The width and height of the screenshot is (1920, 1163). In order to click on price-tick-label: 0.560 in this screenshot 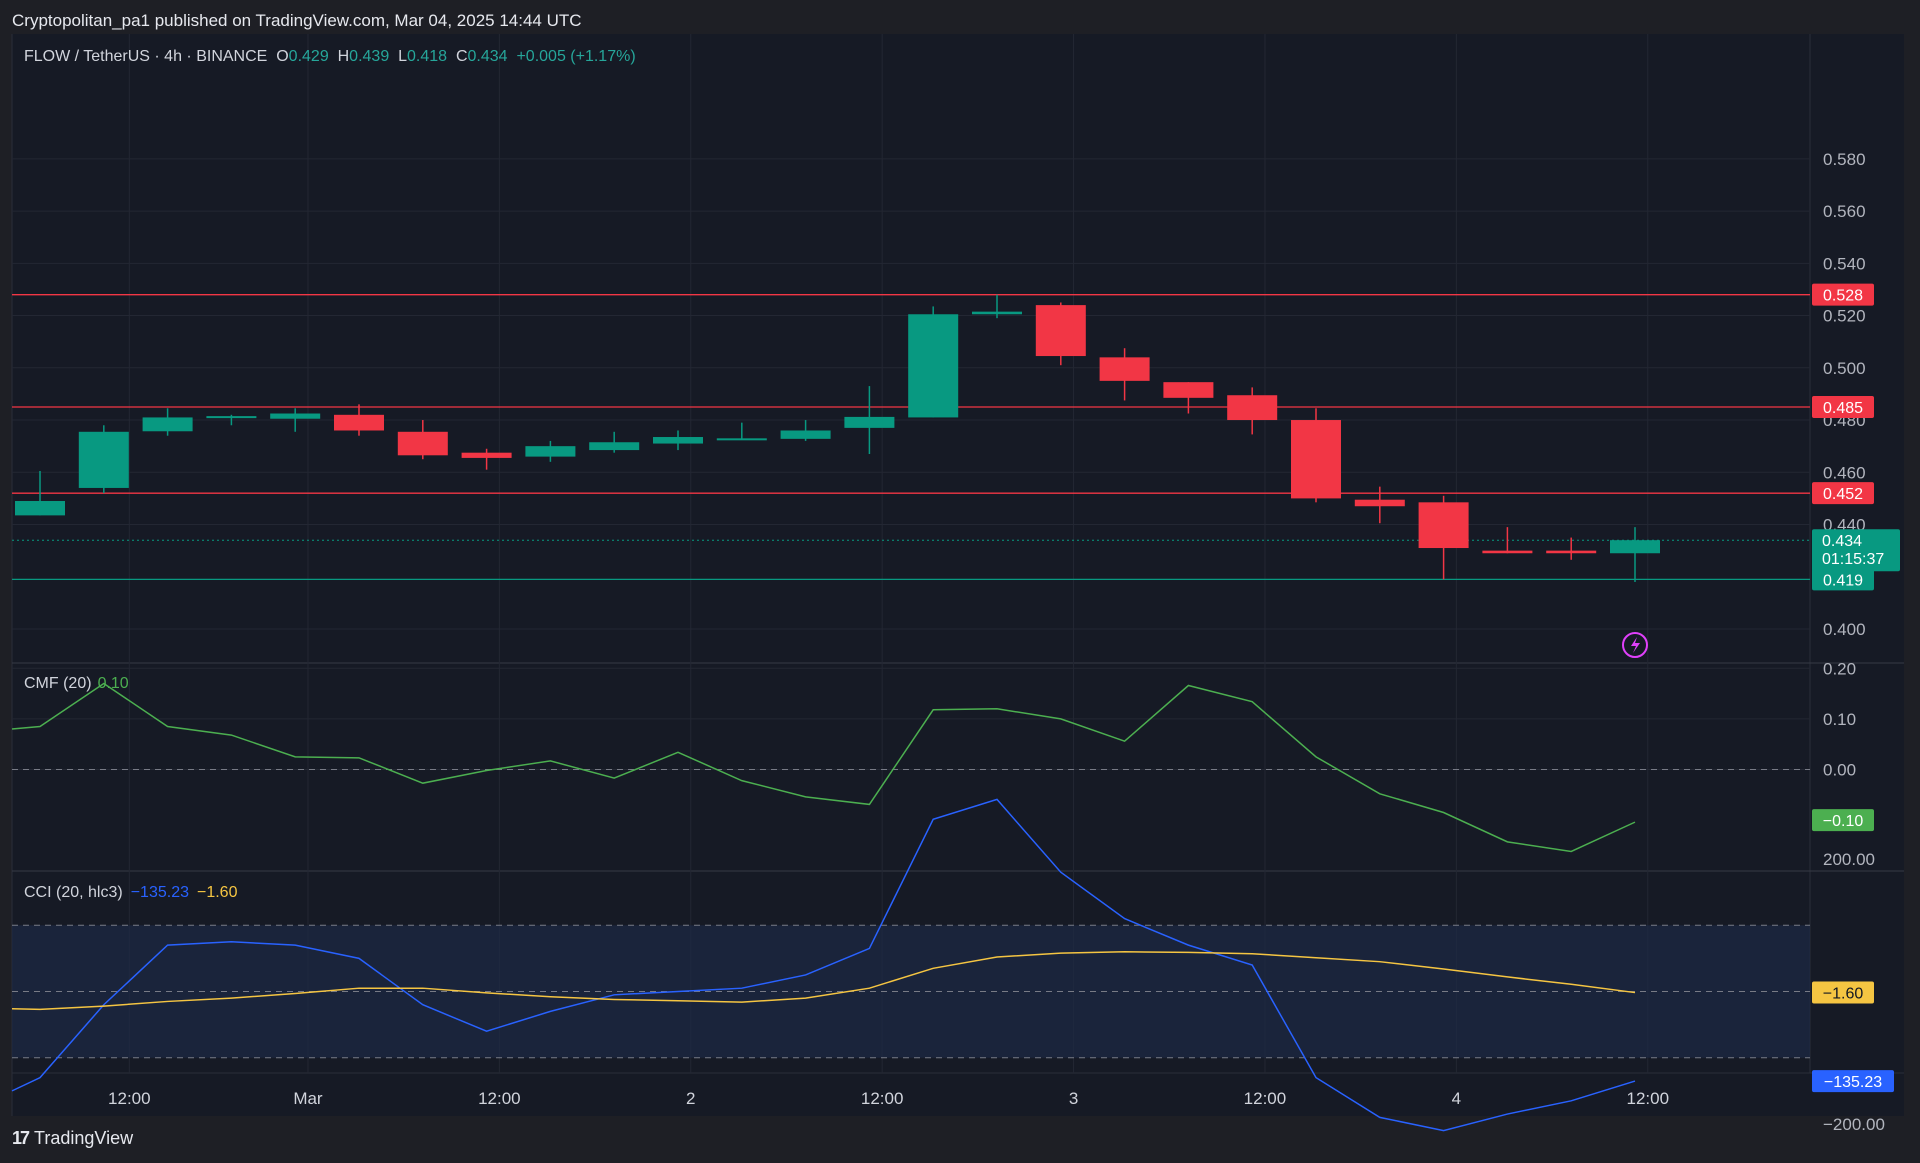, I will do `click(1844, 211)`.